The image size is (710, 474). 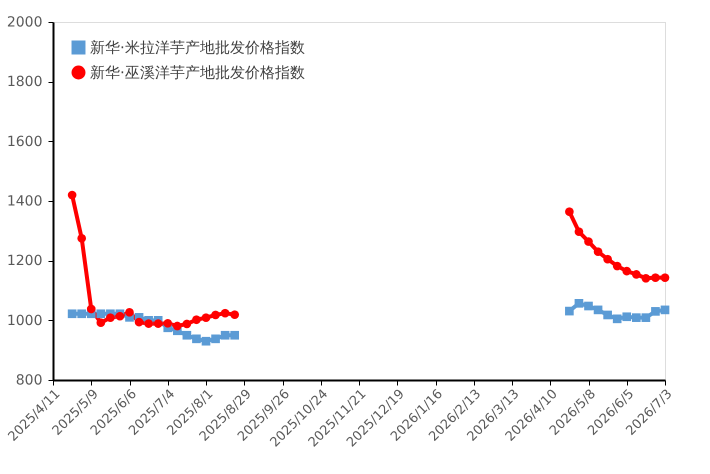 What do you see at coordinates (24, 22) in the screenshot?
I see `y-tick-label: 2000` at bounding box center [24, 22].